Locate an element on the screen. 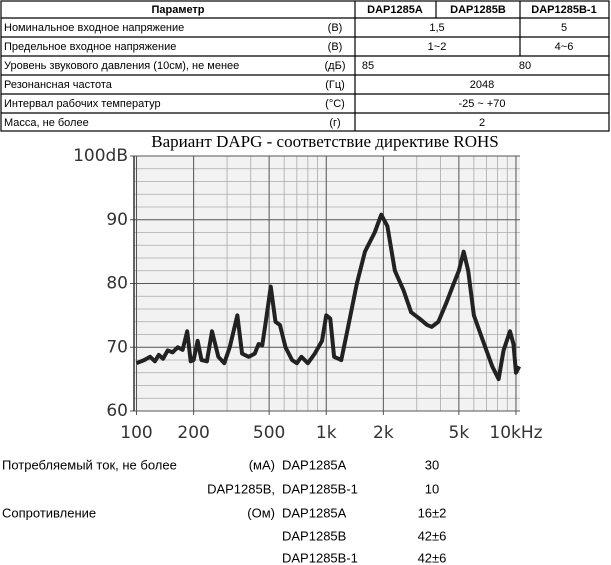  cell: 1,5 is located at coordinates (436, 28).